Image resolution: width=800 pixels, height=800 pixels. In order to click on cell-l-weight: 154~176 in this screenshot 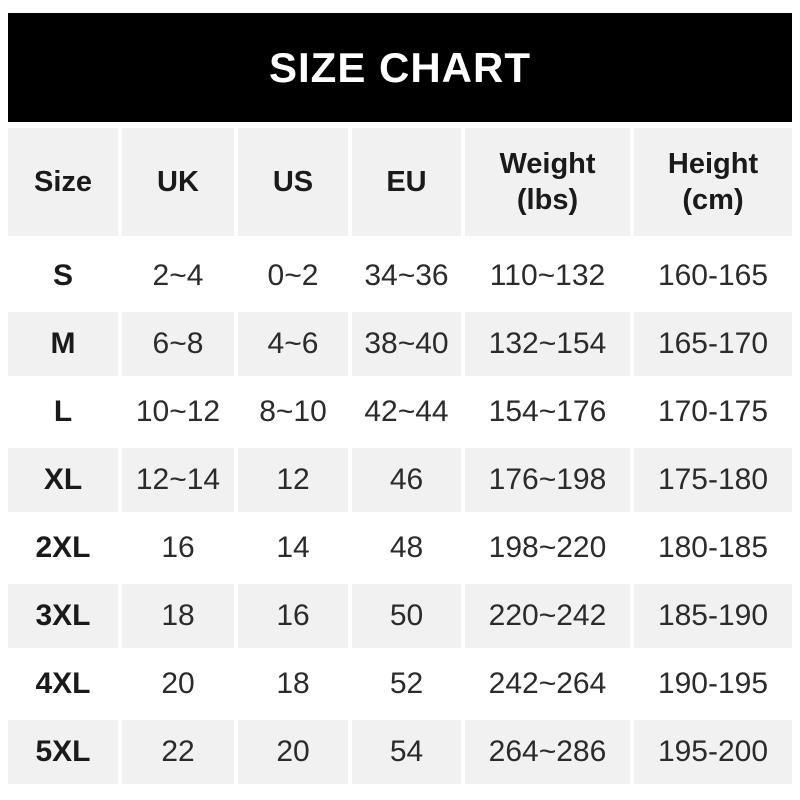, I will do `click(547, 412)`.